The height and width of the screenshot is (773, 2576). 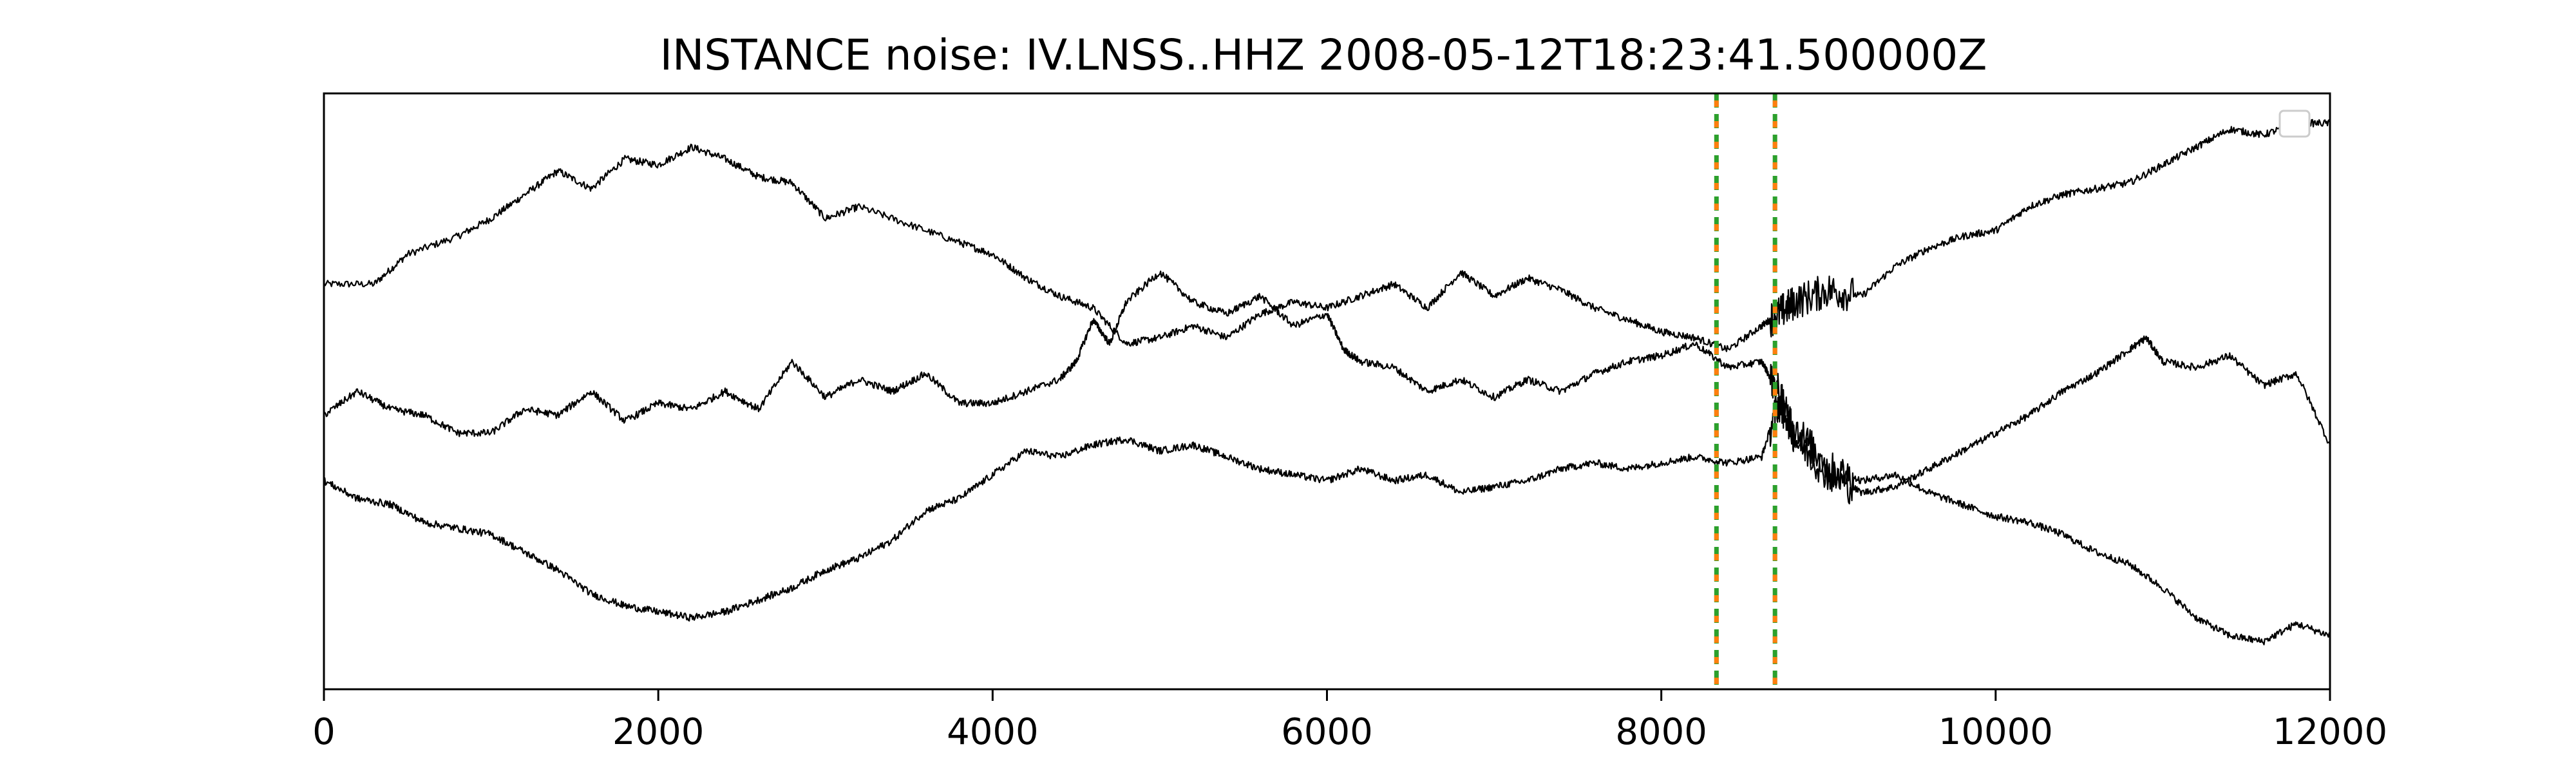 What do you see at coordinates (324, 732) in the screenshot?
I see `x-tick-label: 0` at bounding box center [324, 732].